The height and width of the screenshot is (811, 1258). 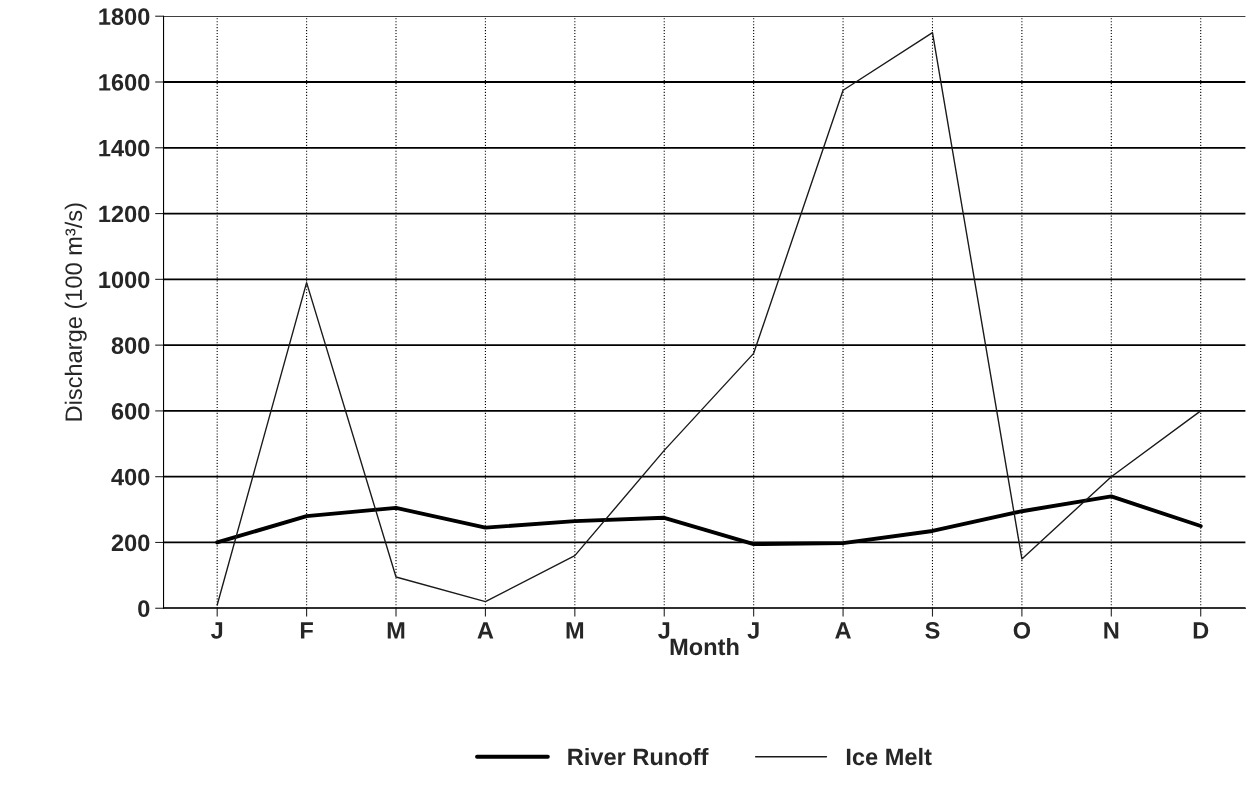 What do you see at coordinates (1111, 630) in the screenshot?
I see `x-tick-label: N` at bounding box center [1111, 630].